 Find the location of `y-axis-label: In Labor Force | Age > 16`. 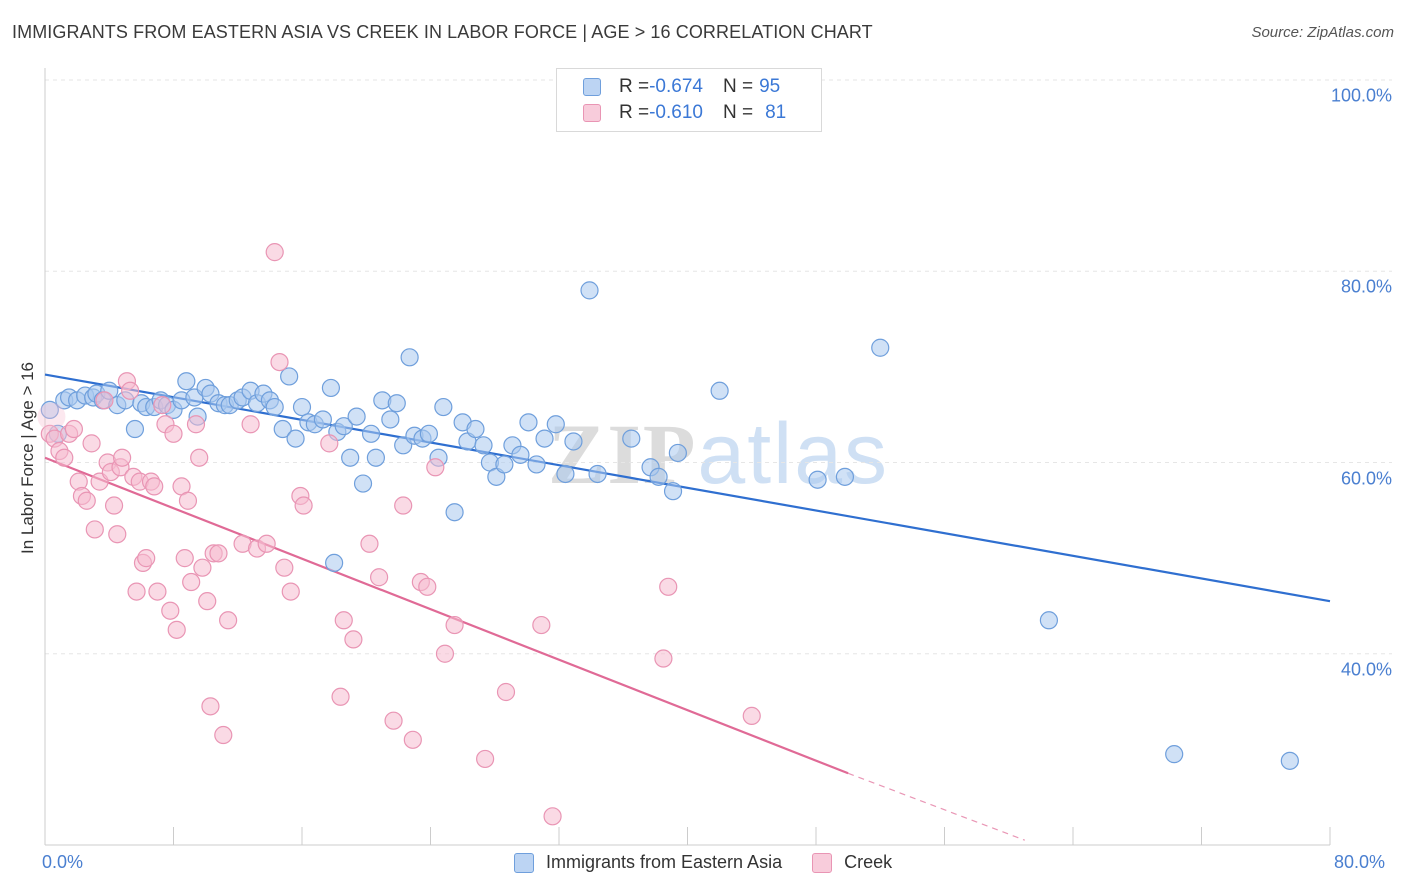

y-axis-label: In Labor Force | Age > 16 is located at coordinates (27, 458).